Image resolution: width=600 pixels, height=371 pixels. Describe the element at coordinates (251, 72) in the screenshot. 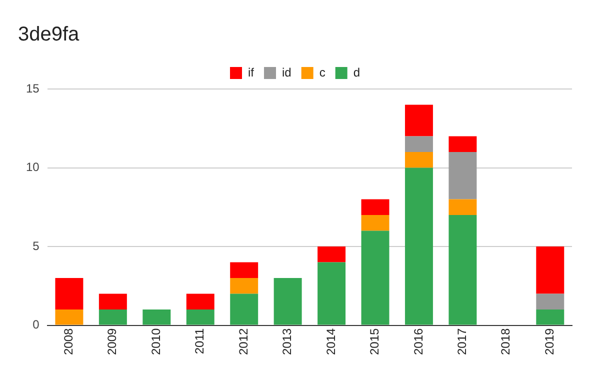

I see `legend-label: if` at that location.